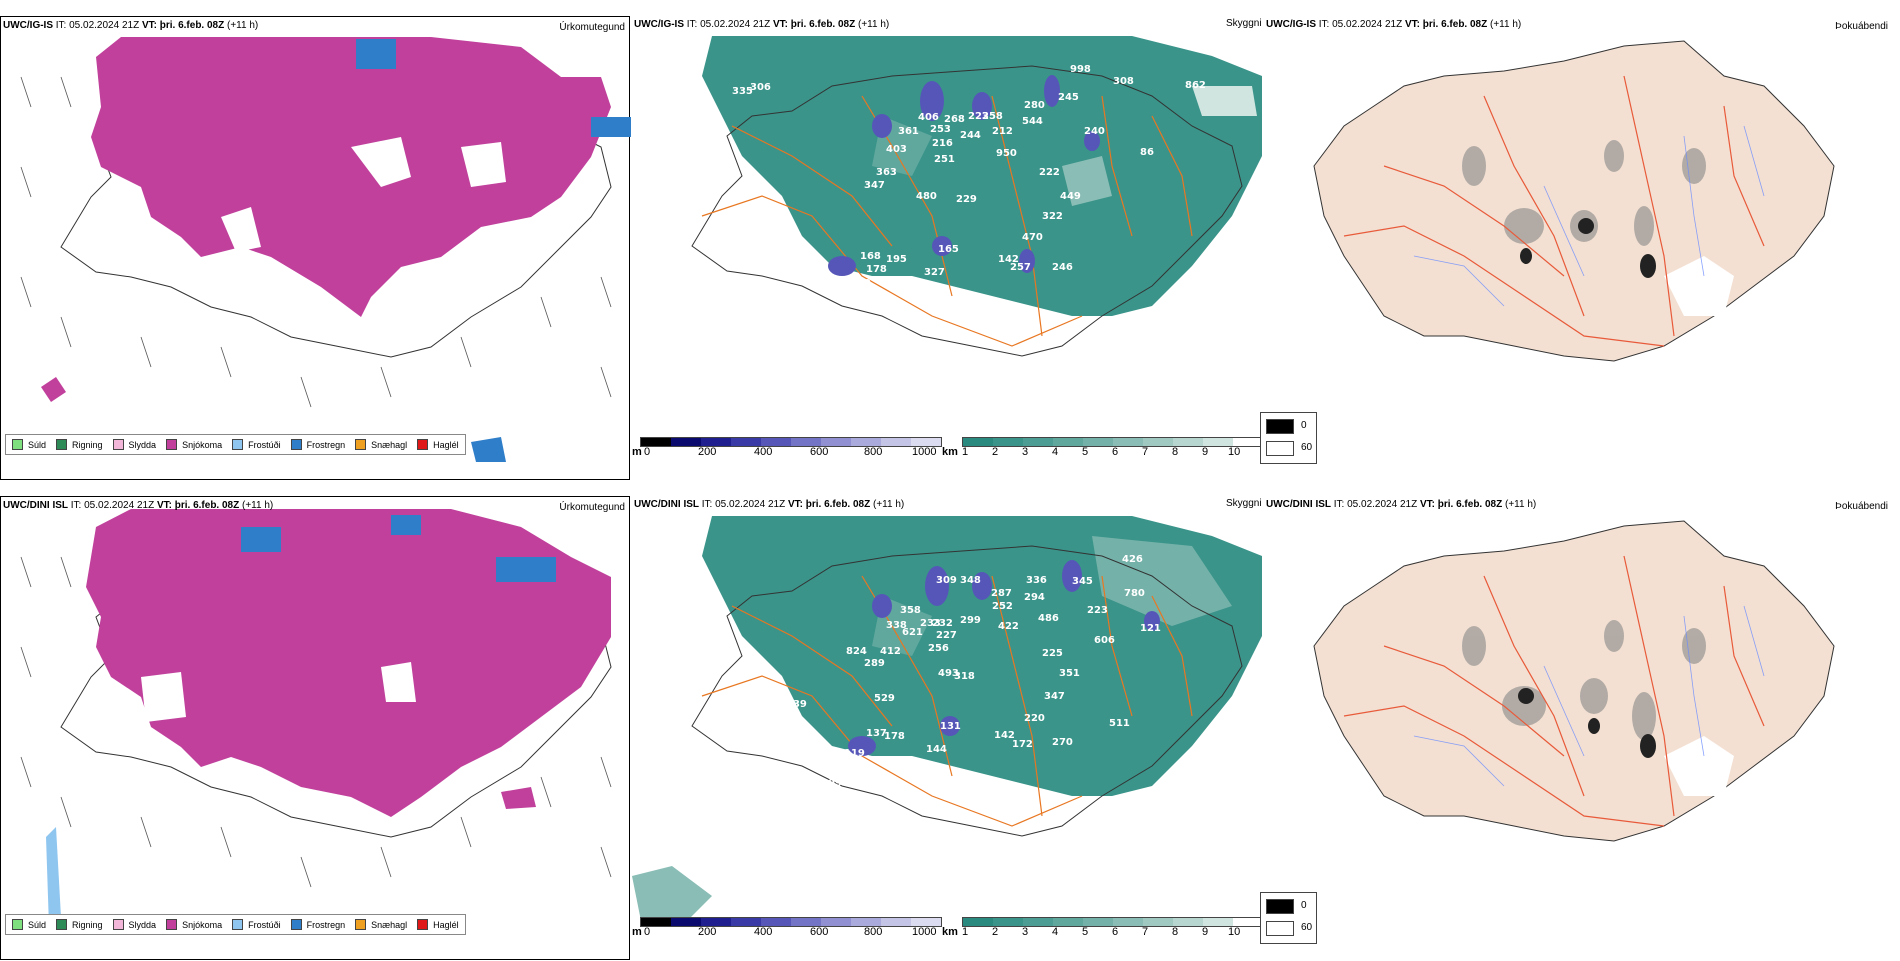 This screenshot has height=961, width=1900. Describe the element at coordinates (1054, 696) in the screenshot. I see `svg-text: 347` at that location.